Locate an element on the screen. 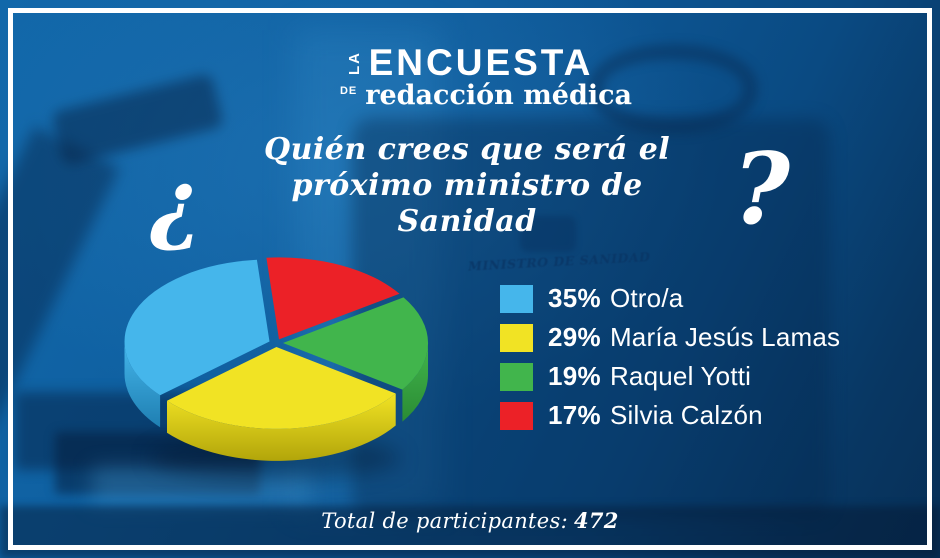 The image size is (940, 558). legend-label: María Jesús Lamas is located at coordinates (725, 337).